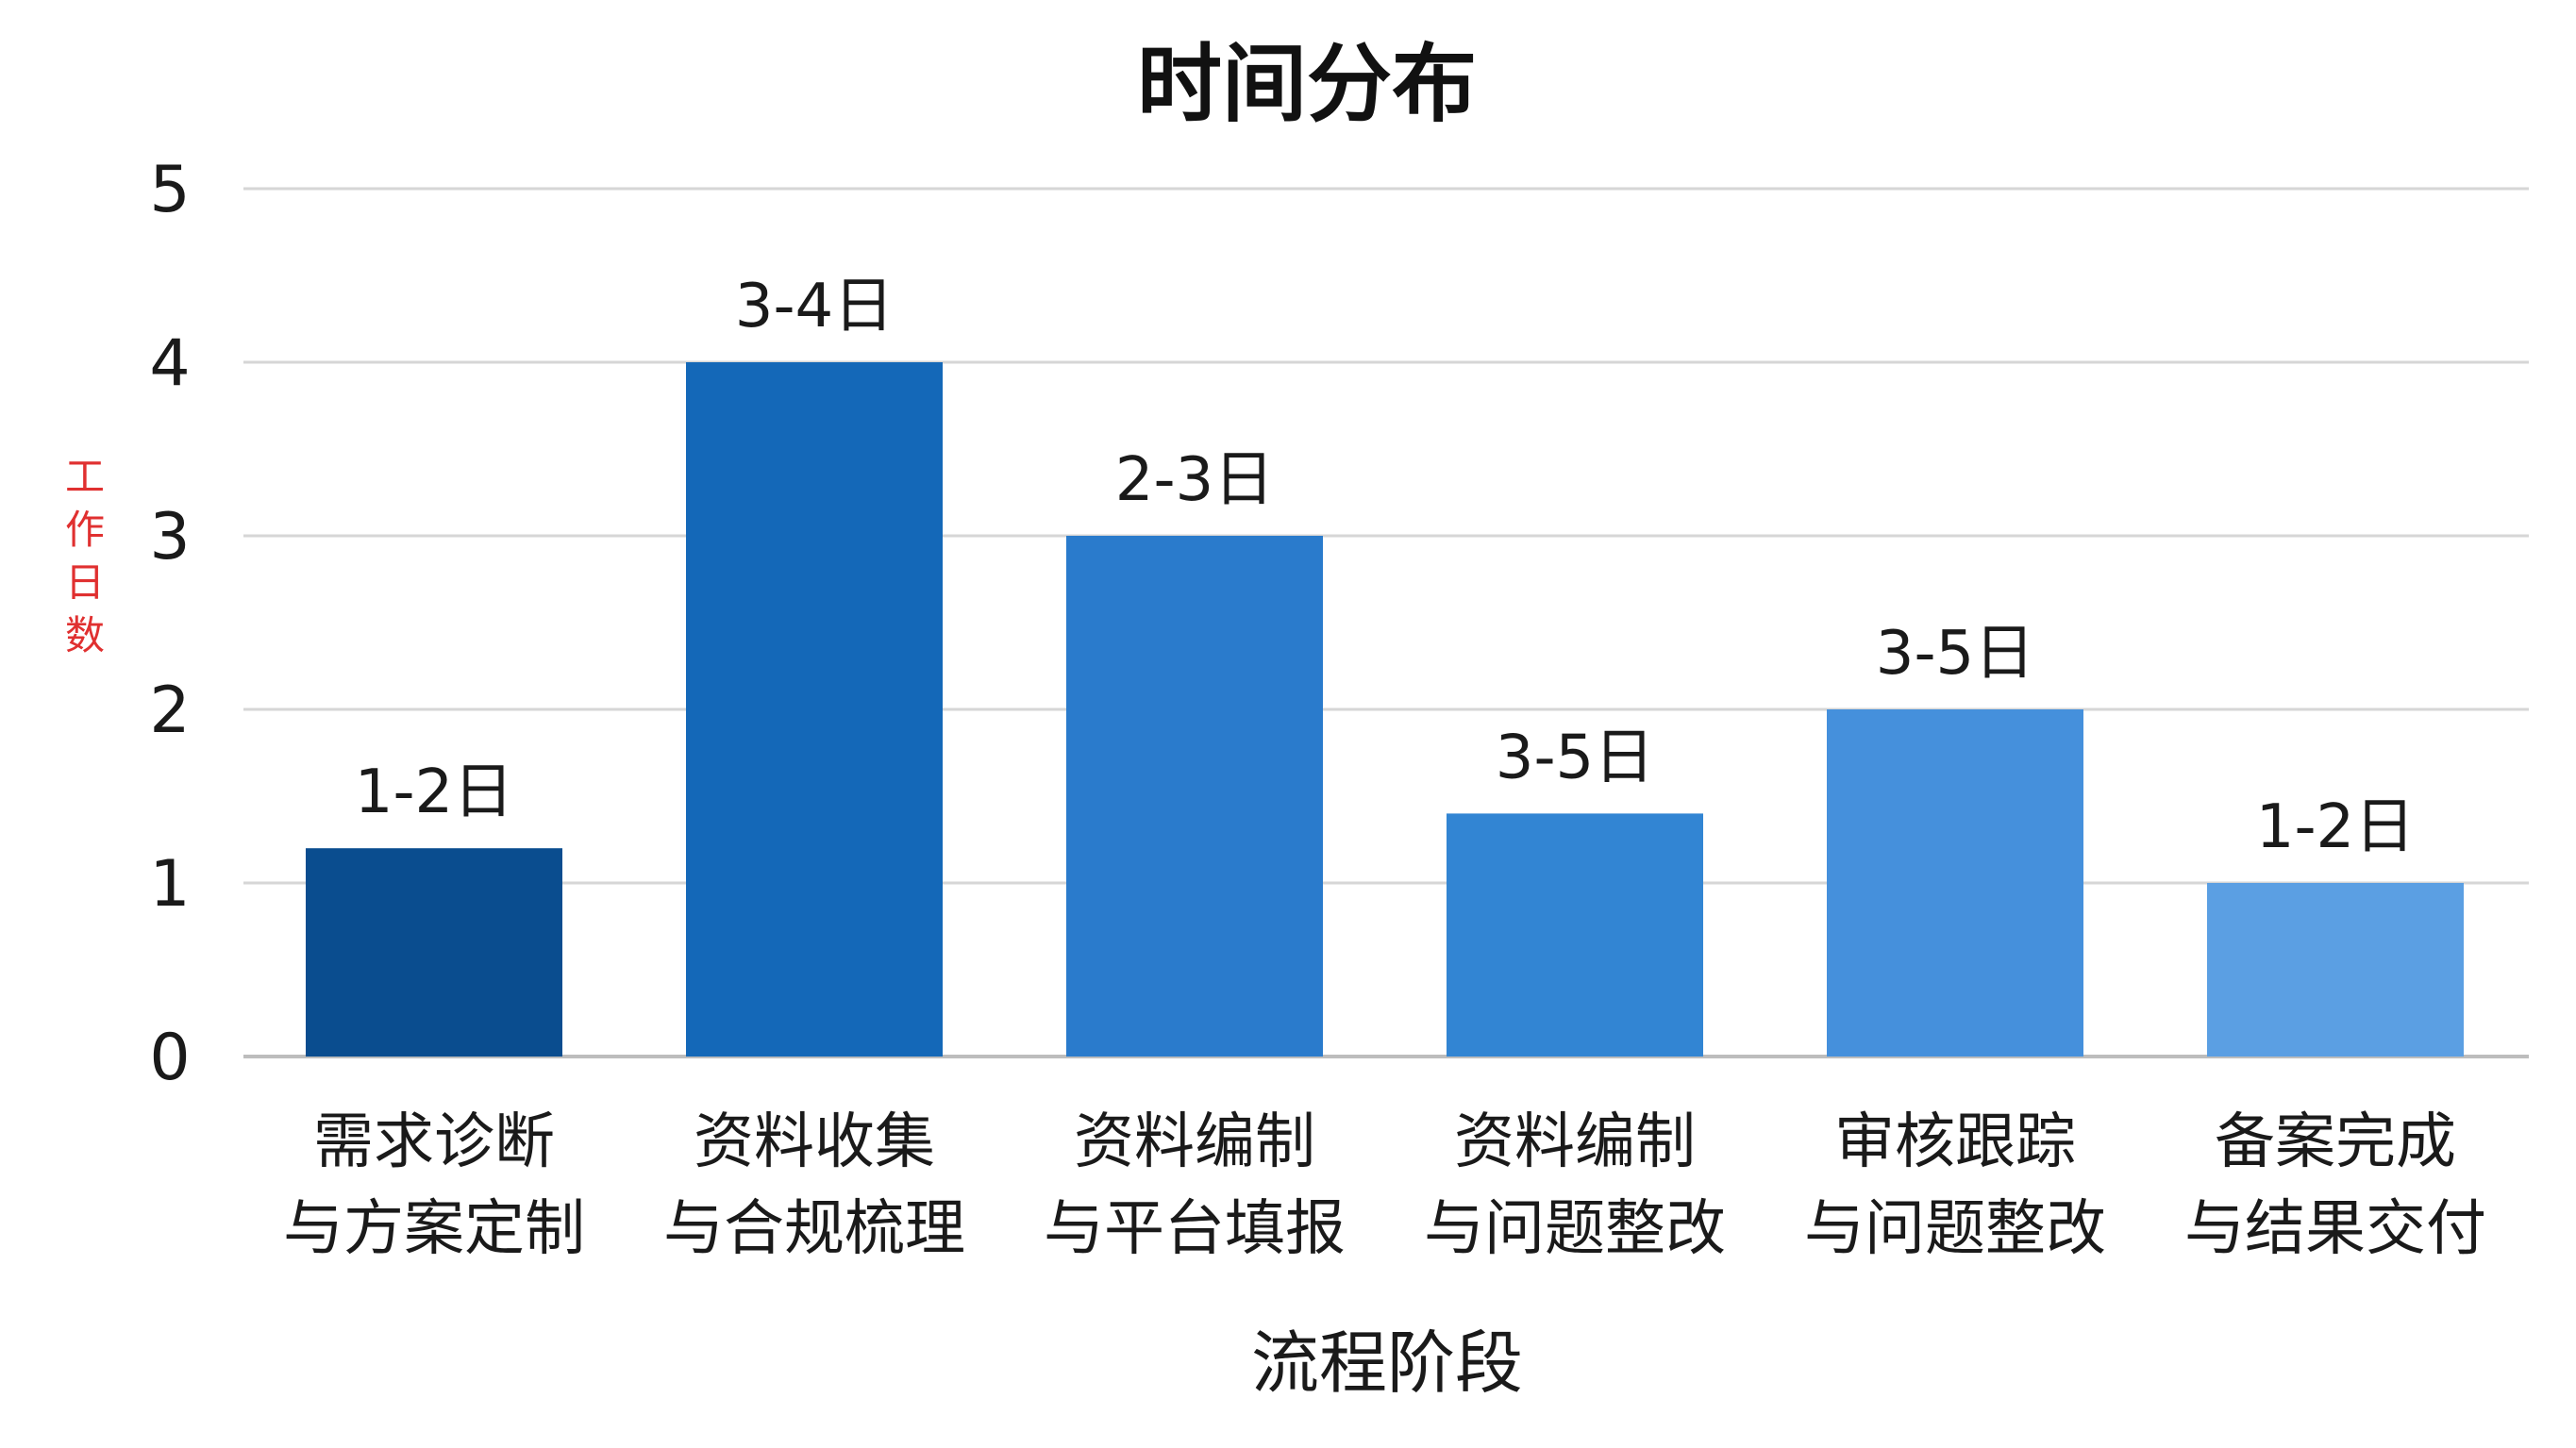 Image resolution: width=2576 pixels, height=1448 pixels. I want to click on data-label-5: 3-5日, so click(1955, 654).